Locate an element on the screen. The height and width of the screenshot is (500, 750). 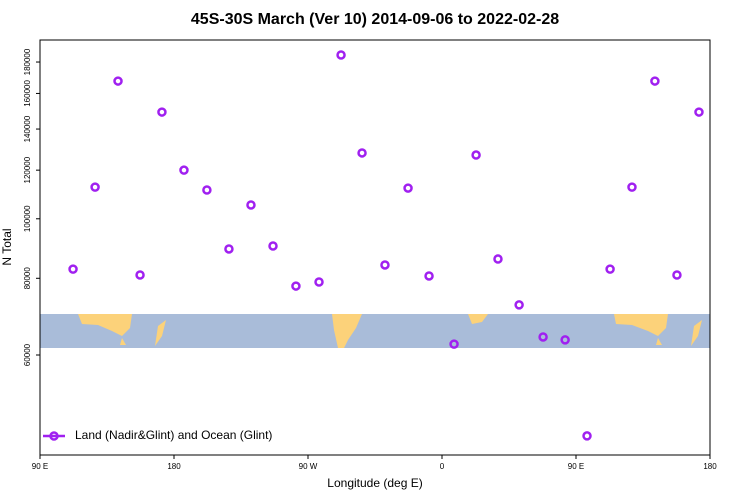
ocean-background is located at coordinates (375, 331).